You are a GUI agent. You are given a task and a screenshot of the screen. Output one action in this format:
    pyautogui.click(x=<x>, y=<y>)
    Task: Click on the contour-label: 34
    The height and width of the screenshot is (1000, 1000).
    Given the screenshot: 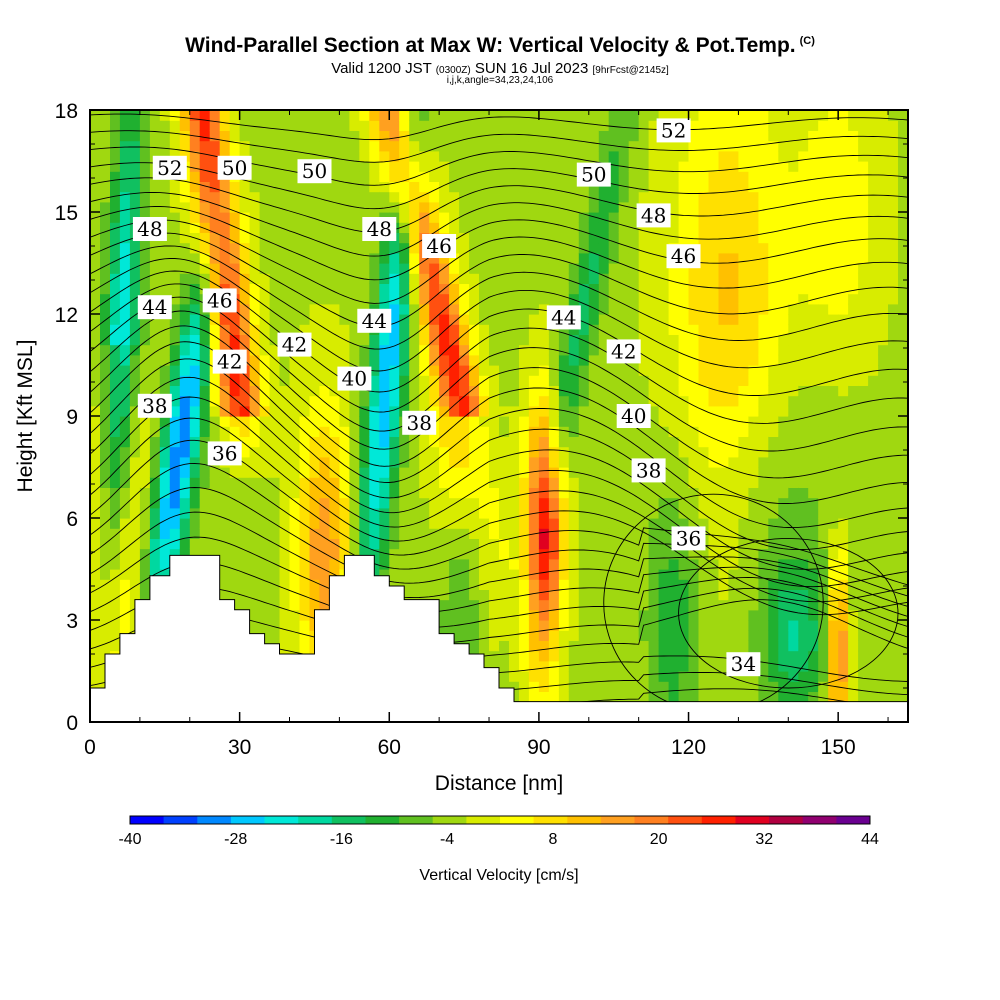 What is the action you would take?
    pyautogui.click(x=743, y=664)
    